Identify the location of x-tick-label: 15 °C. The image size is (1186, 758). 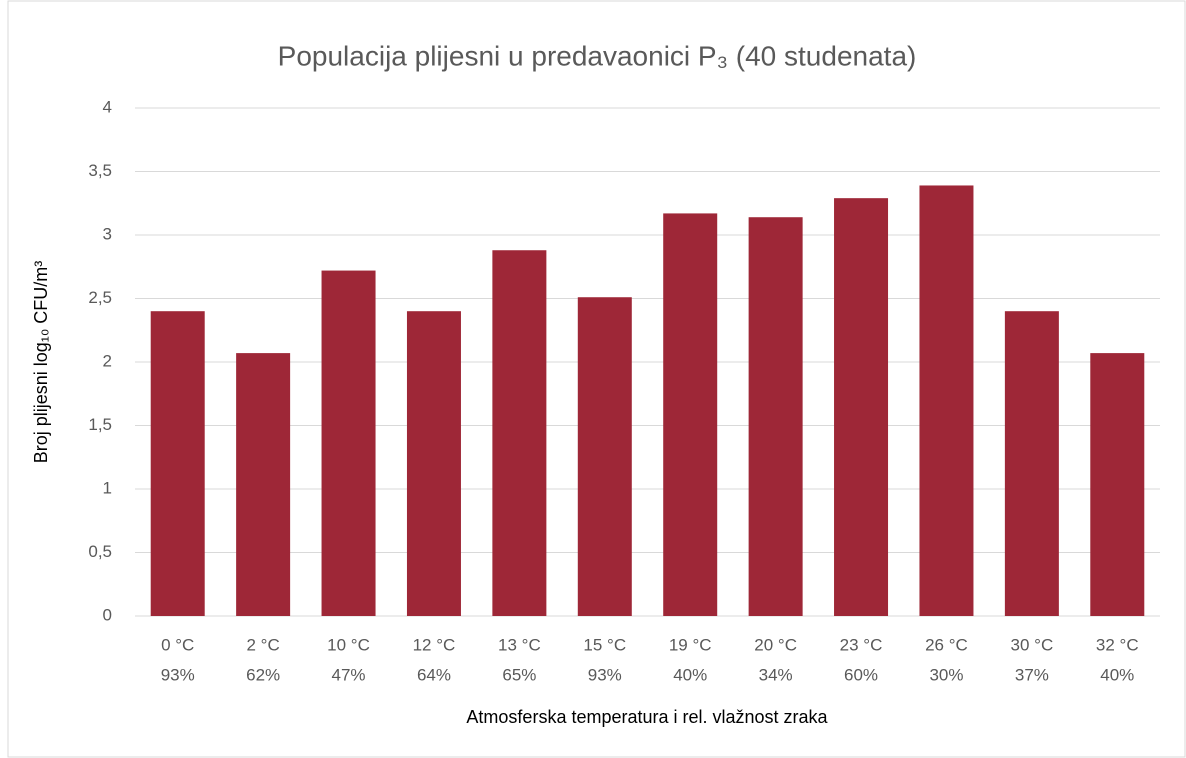
(604, 644).